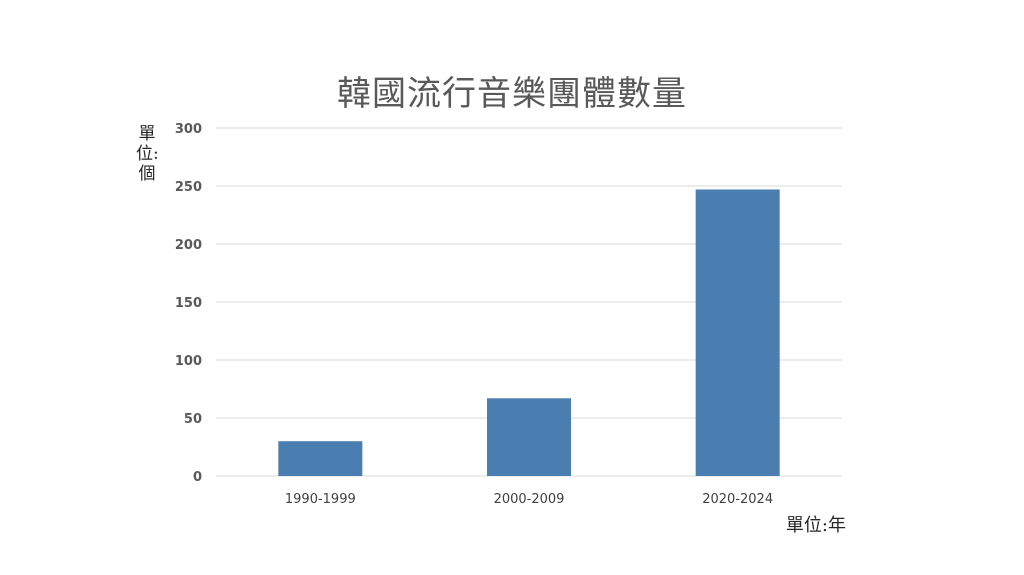 This screenshot has height=575, width=1024. What do you see at coordinates (193, 419) in the screenshot?
I see `y-tick-label: 50` at bounding box center [193, 419].